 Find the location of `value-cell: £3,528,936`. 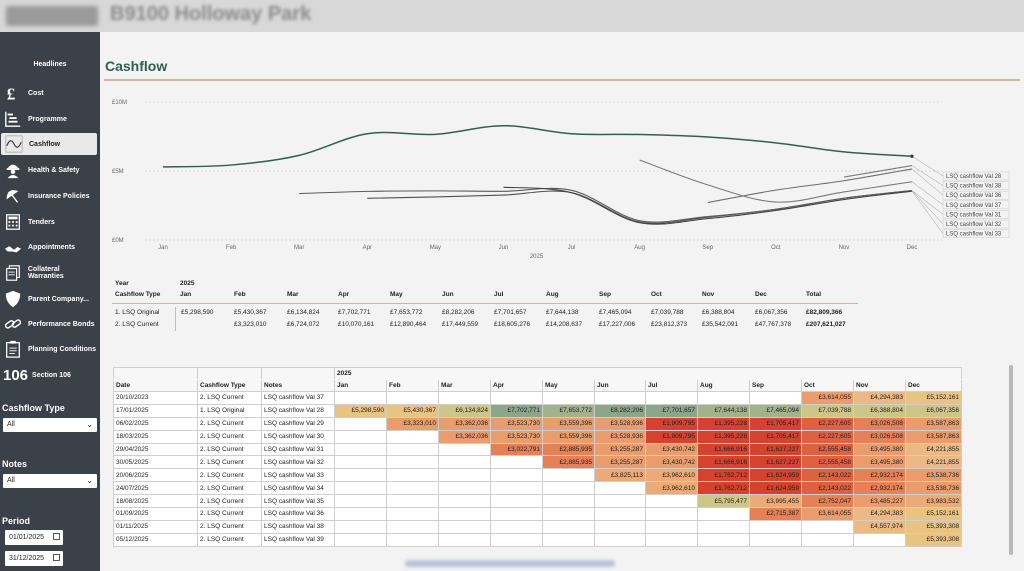

value-cell: £3,528,936 is located at coordinates (620, 423).